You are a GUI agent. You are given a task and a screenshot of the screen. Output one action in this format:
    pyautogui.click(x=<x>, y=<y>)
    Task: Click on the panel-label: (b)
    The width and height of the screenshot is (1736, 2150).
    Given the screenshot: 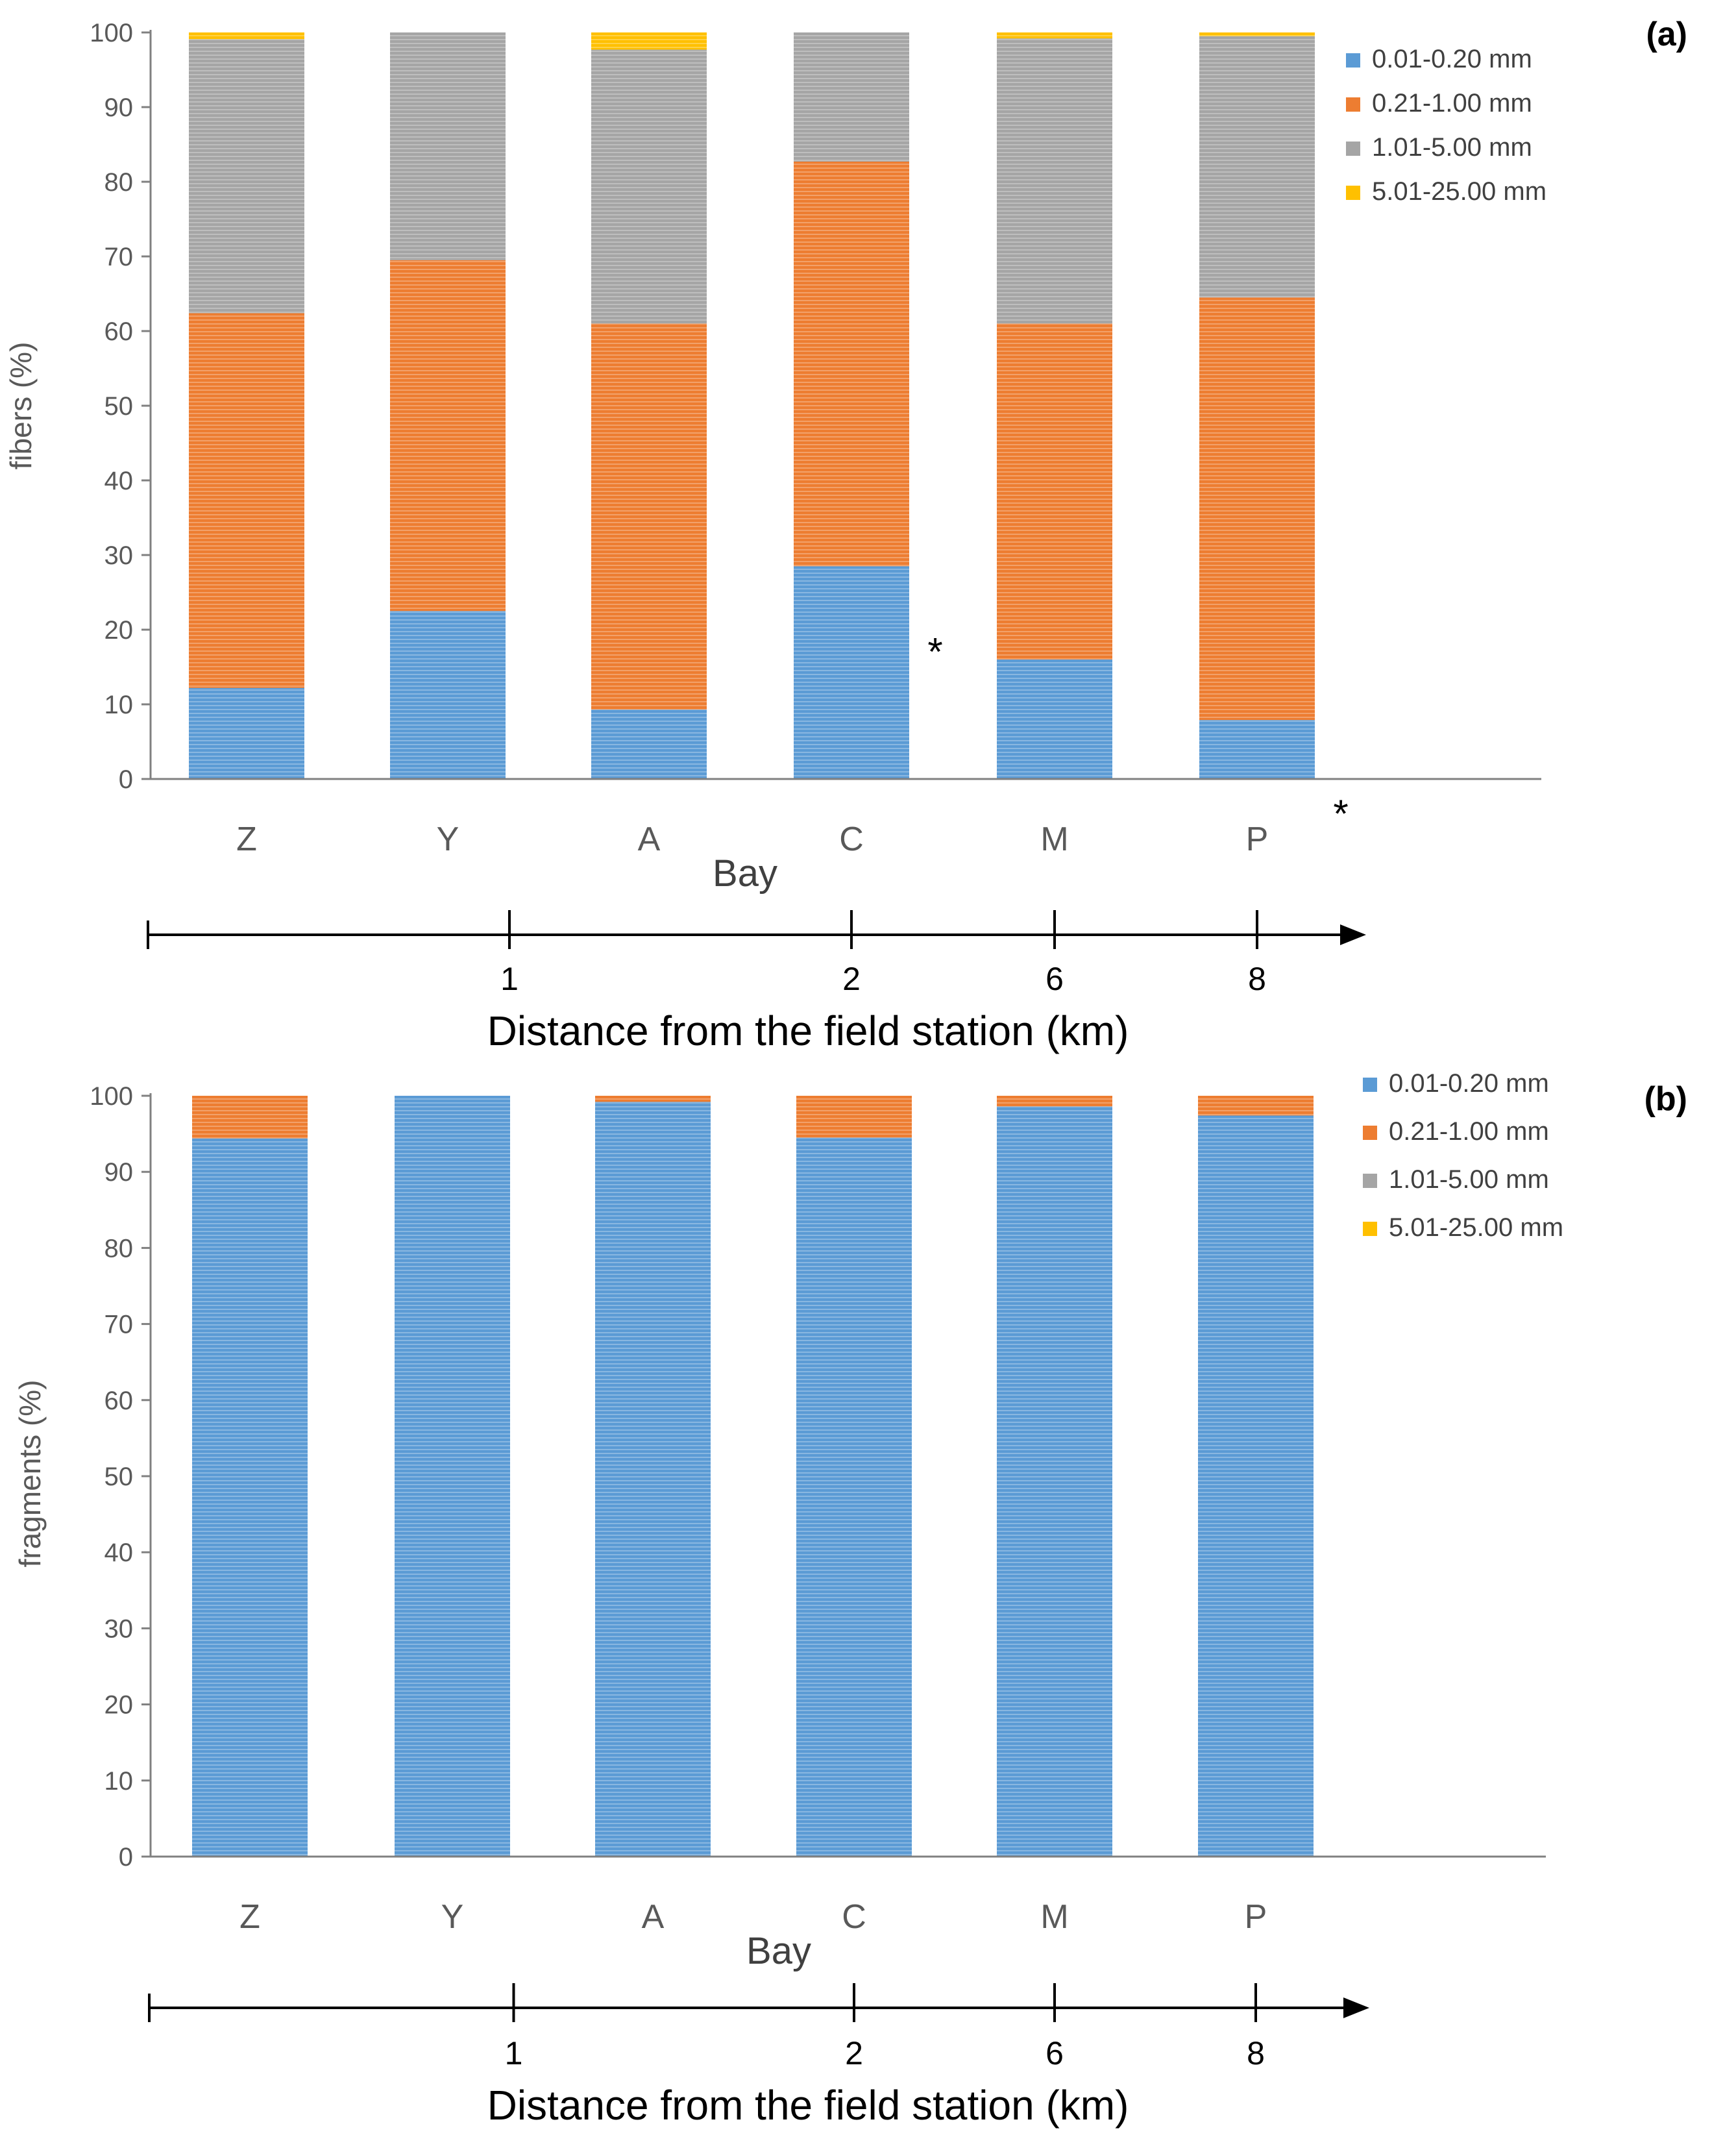 What is the action you would take?
    pyautogui.click(x=1665, y=1099)
    